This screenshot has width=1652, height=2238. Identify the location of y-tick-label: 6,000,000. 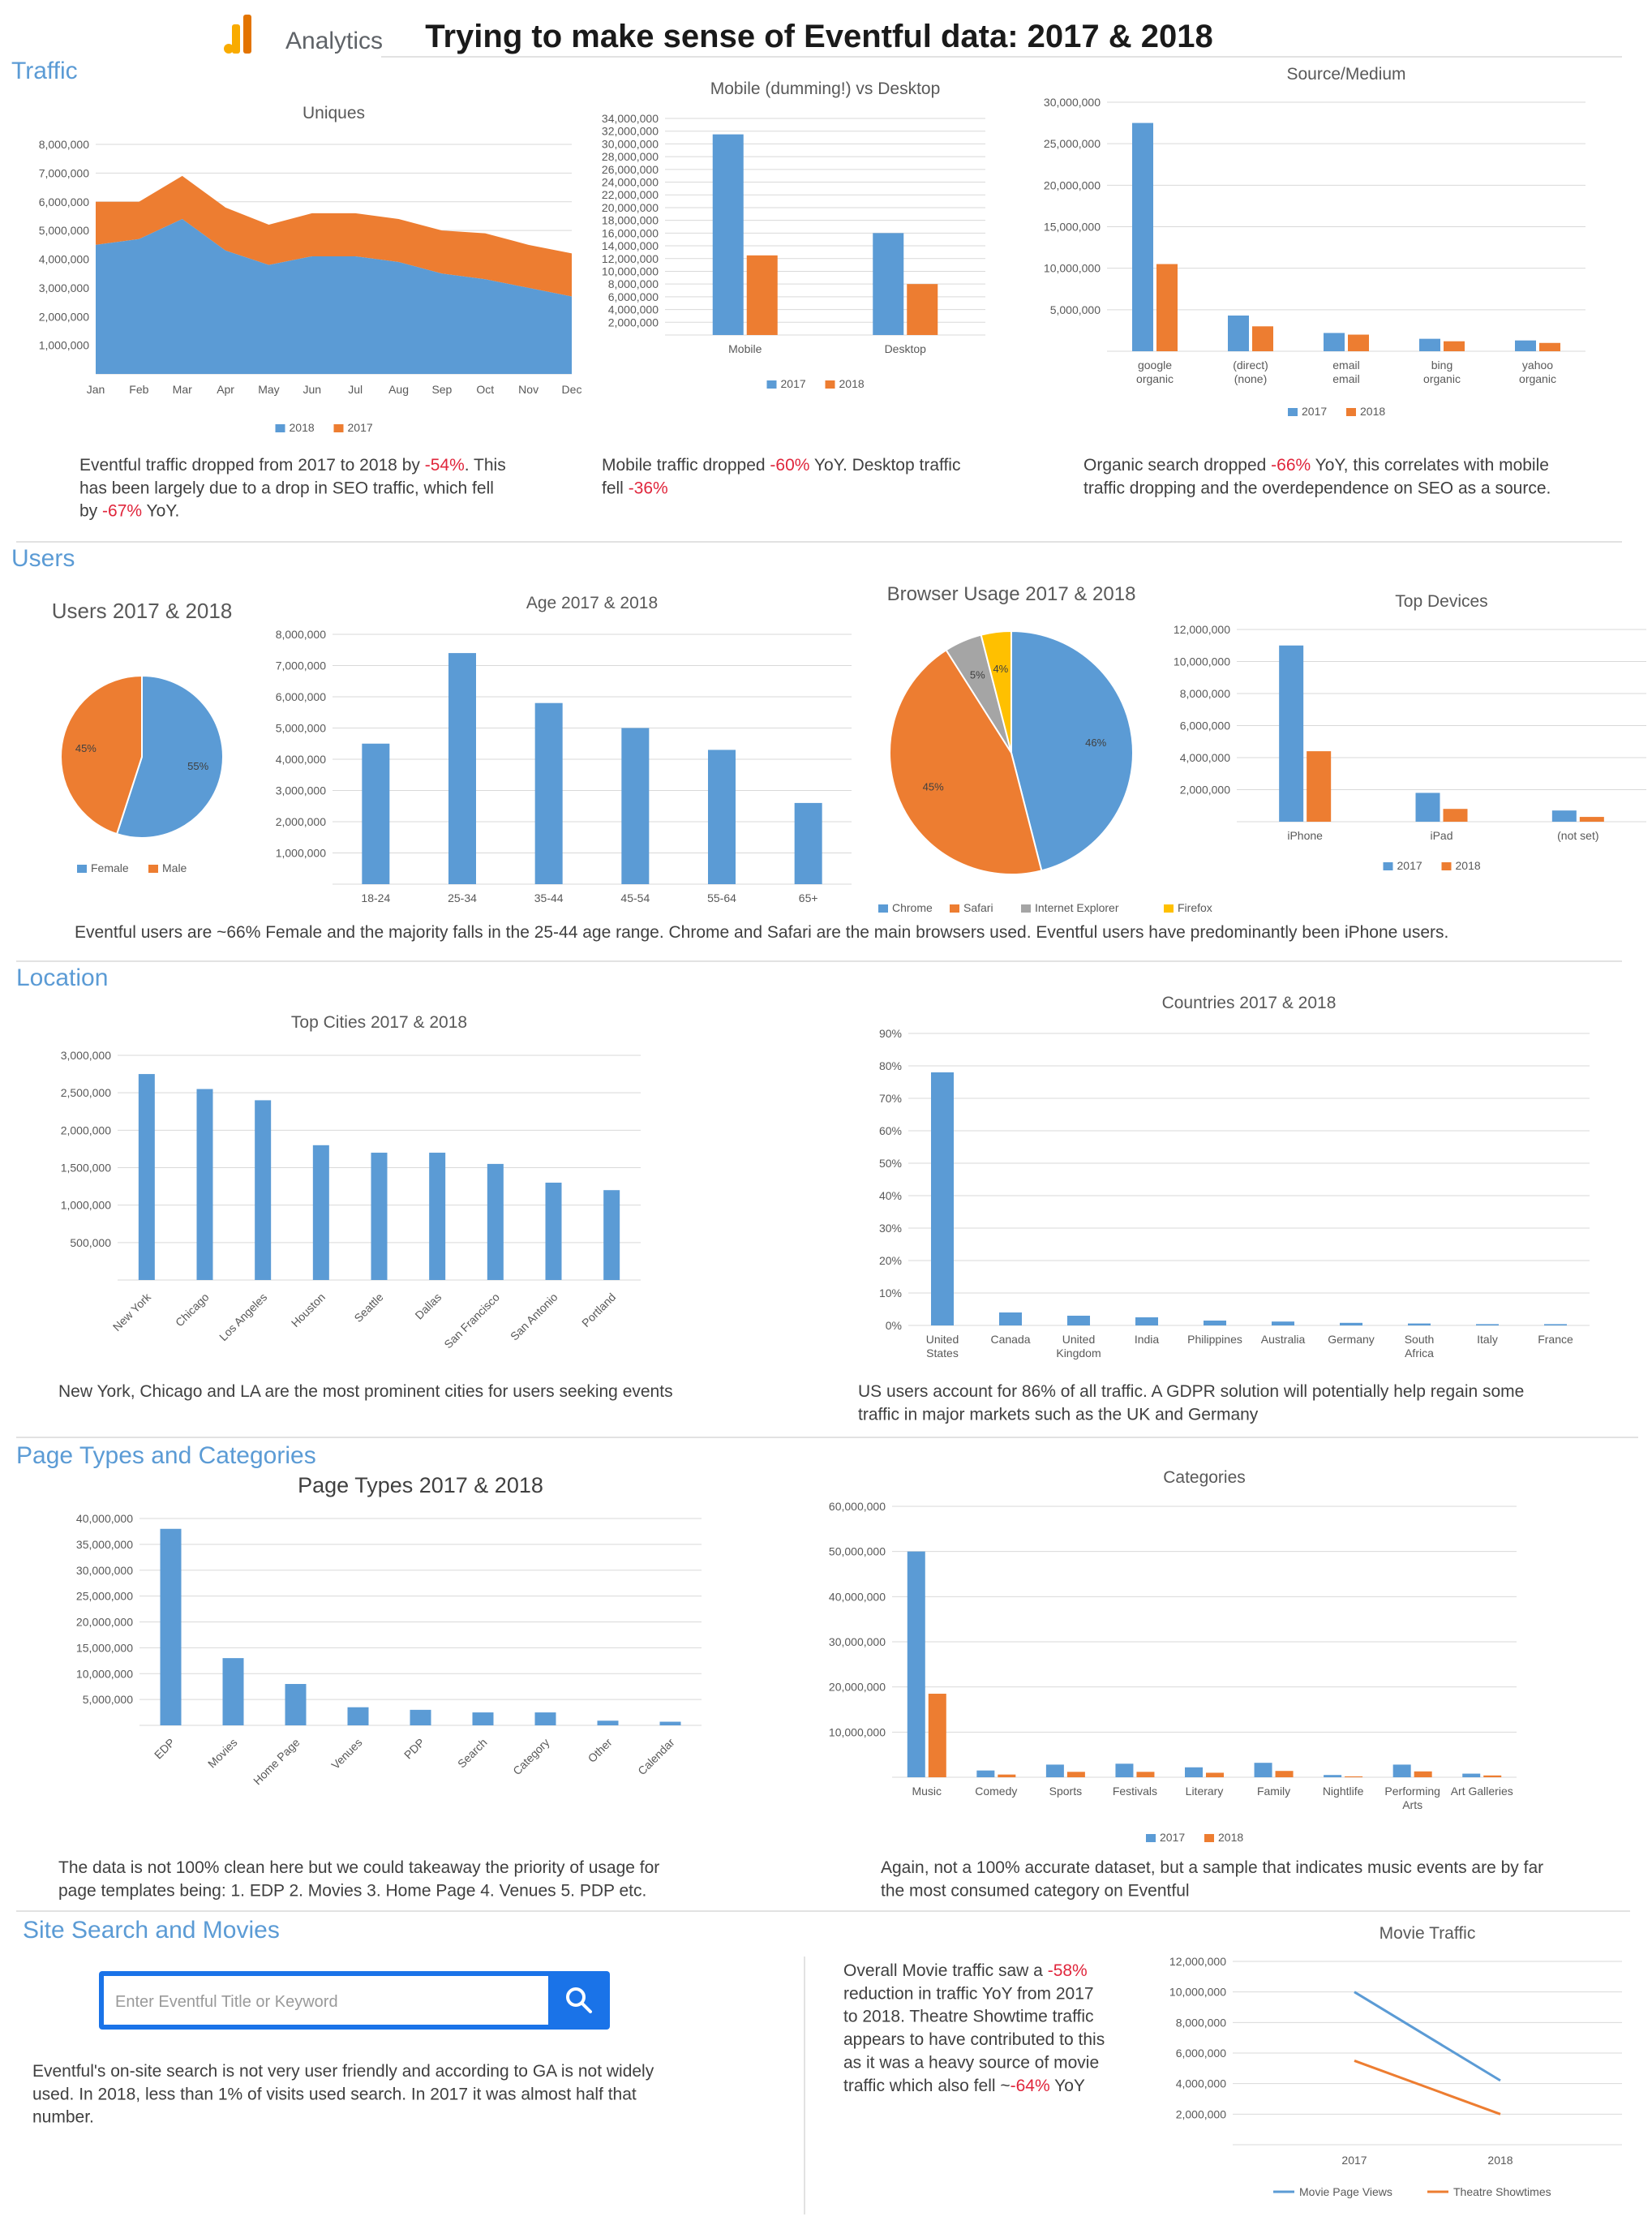
(633, 296).